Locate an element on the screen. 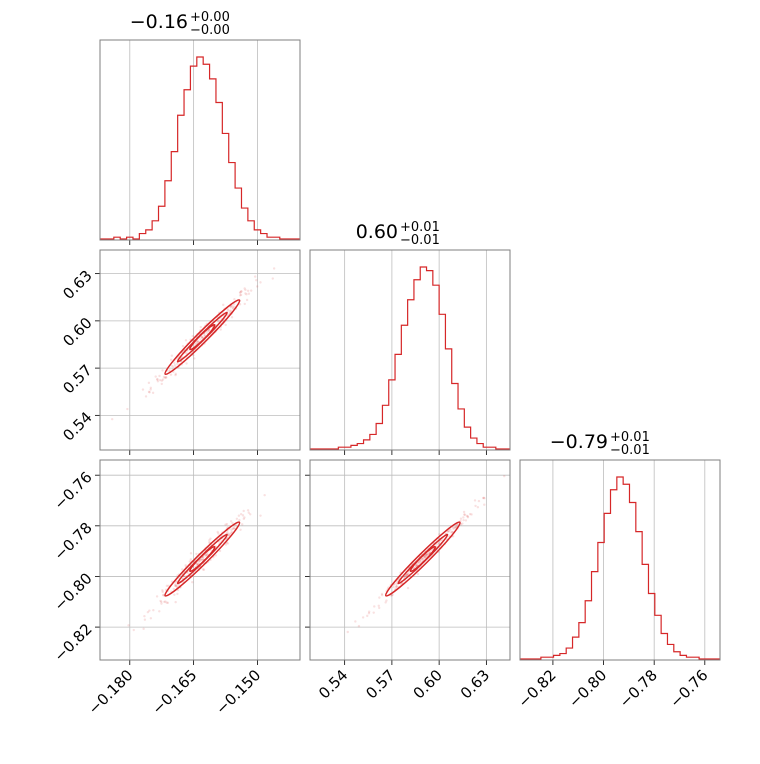 The height and width of the screenshot is (764, 760). panel-2-2: −0.79 +0.01−0.01 is located at coordinates (620, 547).